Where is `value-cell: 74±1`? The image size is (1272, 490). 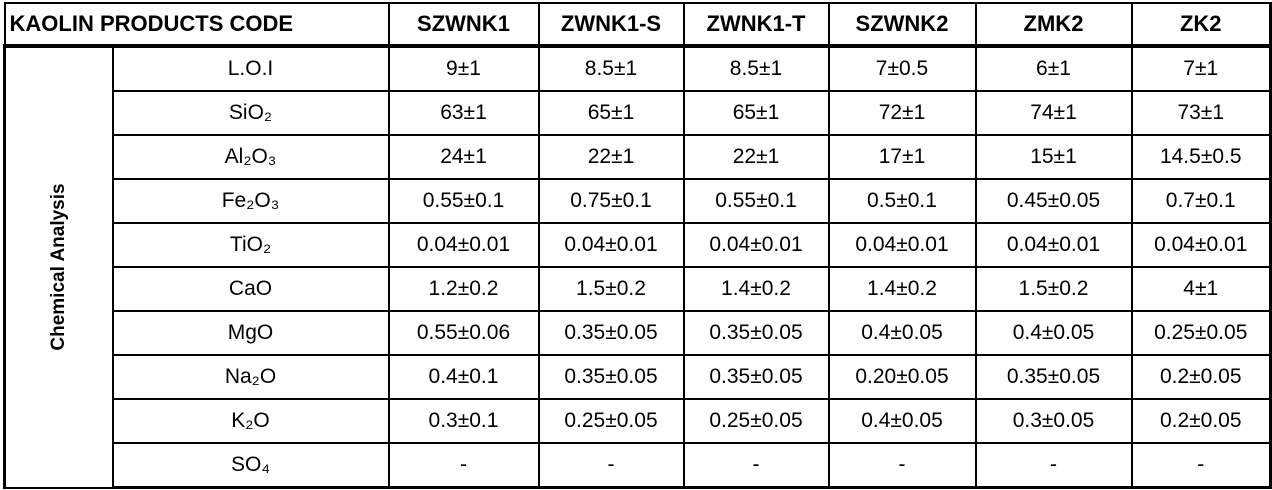
value-cell: 74±1 is located at coordinates (1053, 113).